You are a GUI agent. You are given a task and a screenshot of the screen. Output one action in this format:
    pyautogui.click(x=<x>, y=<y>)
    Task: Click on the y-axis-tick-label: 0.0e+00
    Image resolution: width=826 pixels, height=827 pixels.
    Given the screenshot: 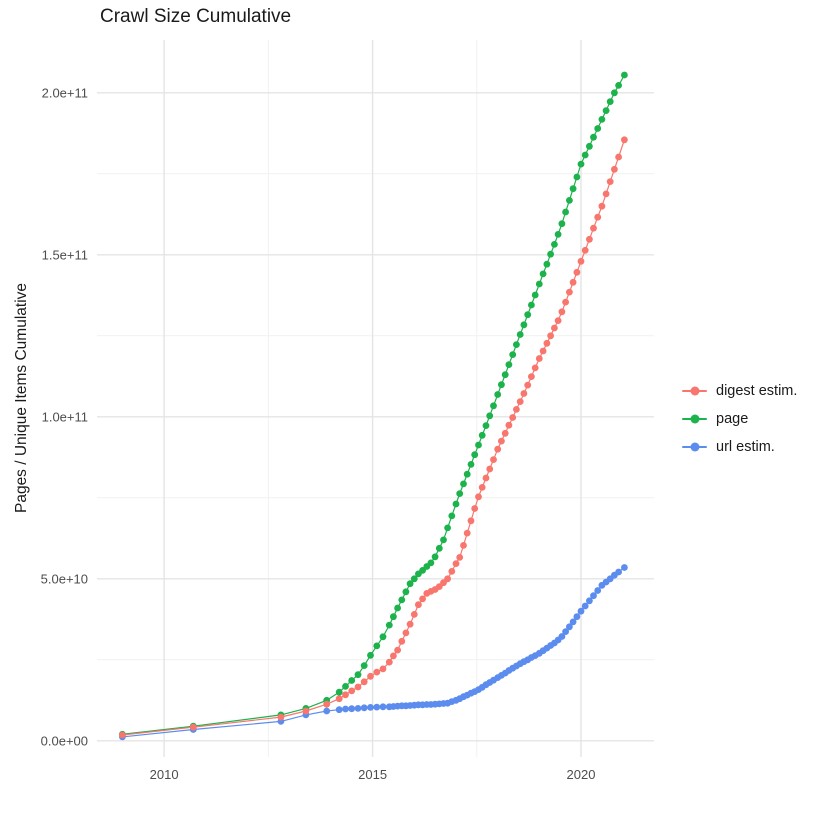 What is the action you would take?
    pyautogui.click(x=64, y=740)
    